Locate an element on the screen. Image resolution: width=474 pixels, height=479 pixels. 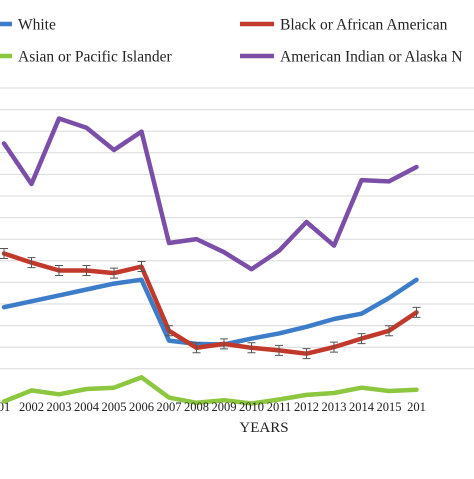
x-tick-label: 201 is located at coordinates (416, 407).